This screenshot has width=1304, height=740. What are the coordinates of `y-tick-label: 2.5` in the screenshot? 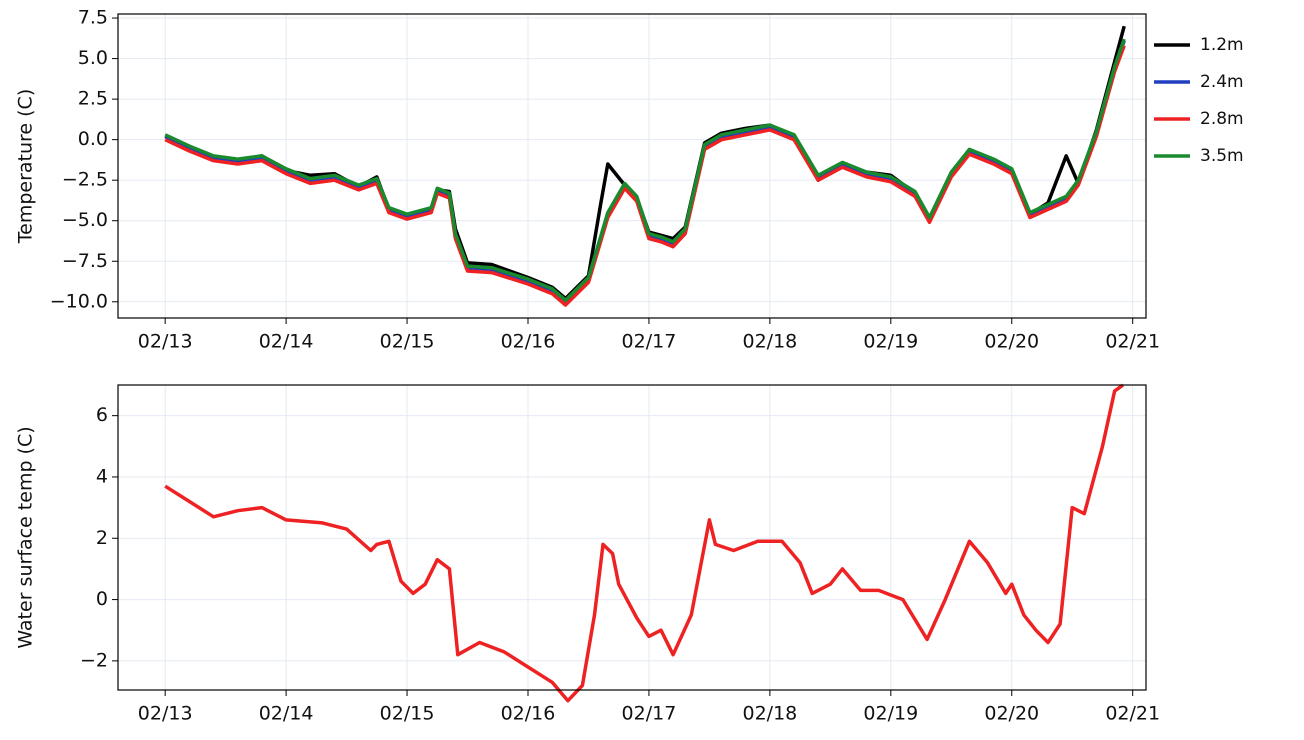 It's located at (93, 99).